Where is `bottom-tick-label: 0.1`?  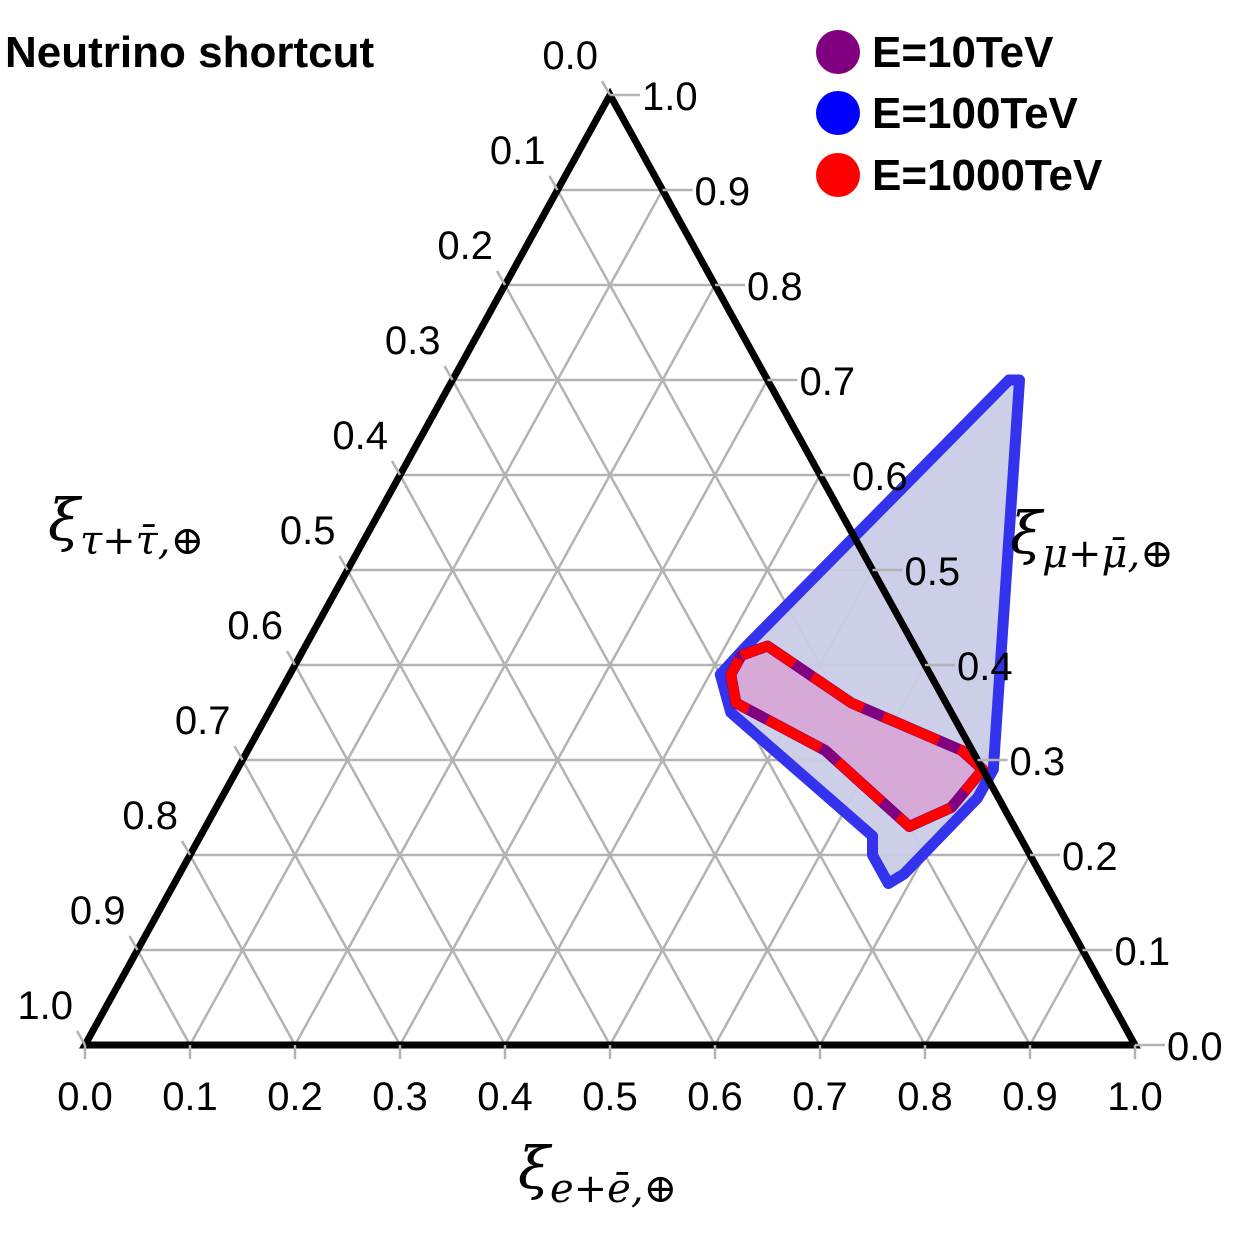
bottom-tick-label: 0.1 is located at coordinates (190, 1097).